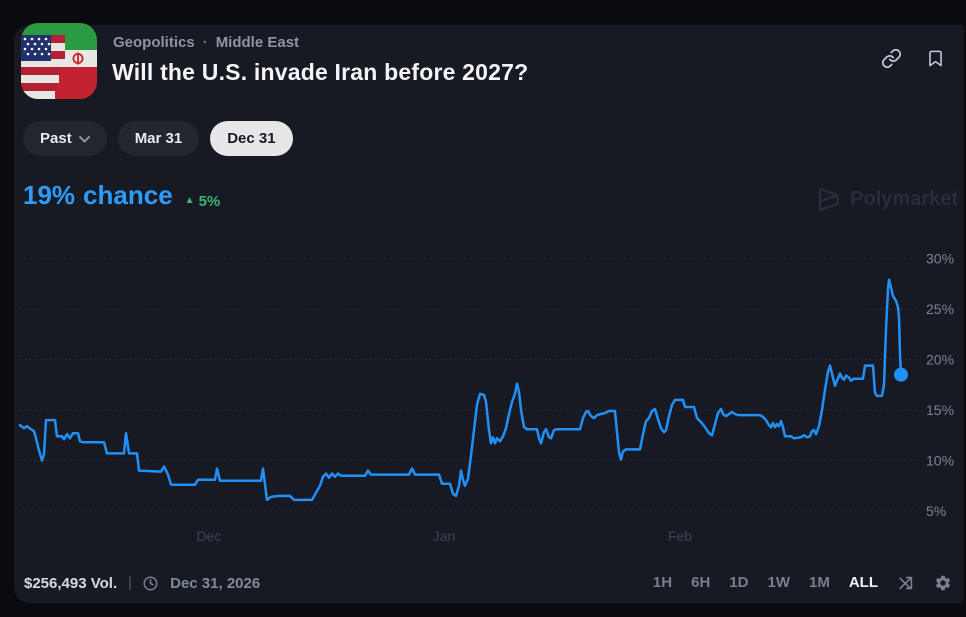 The width and height of the screenshot is (966, 617). I want to click on chart-controls: 1H 6H 1D 1W 1M ALL, so click(802, 582).